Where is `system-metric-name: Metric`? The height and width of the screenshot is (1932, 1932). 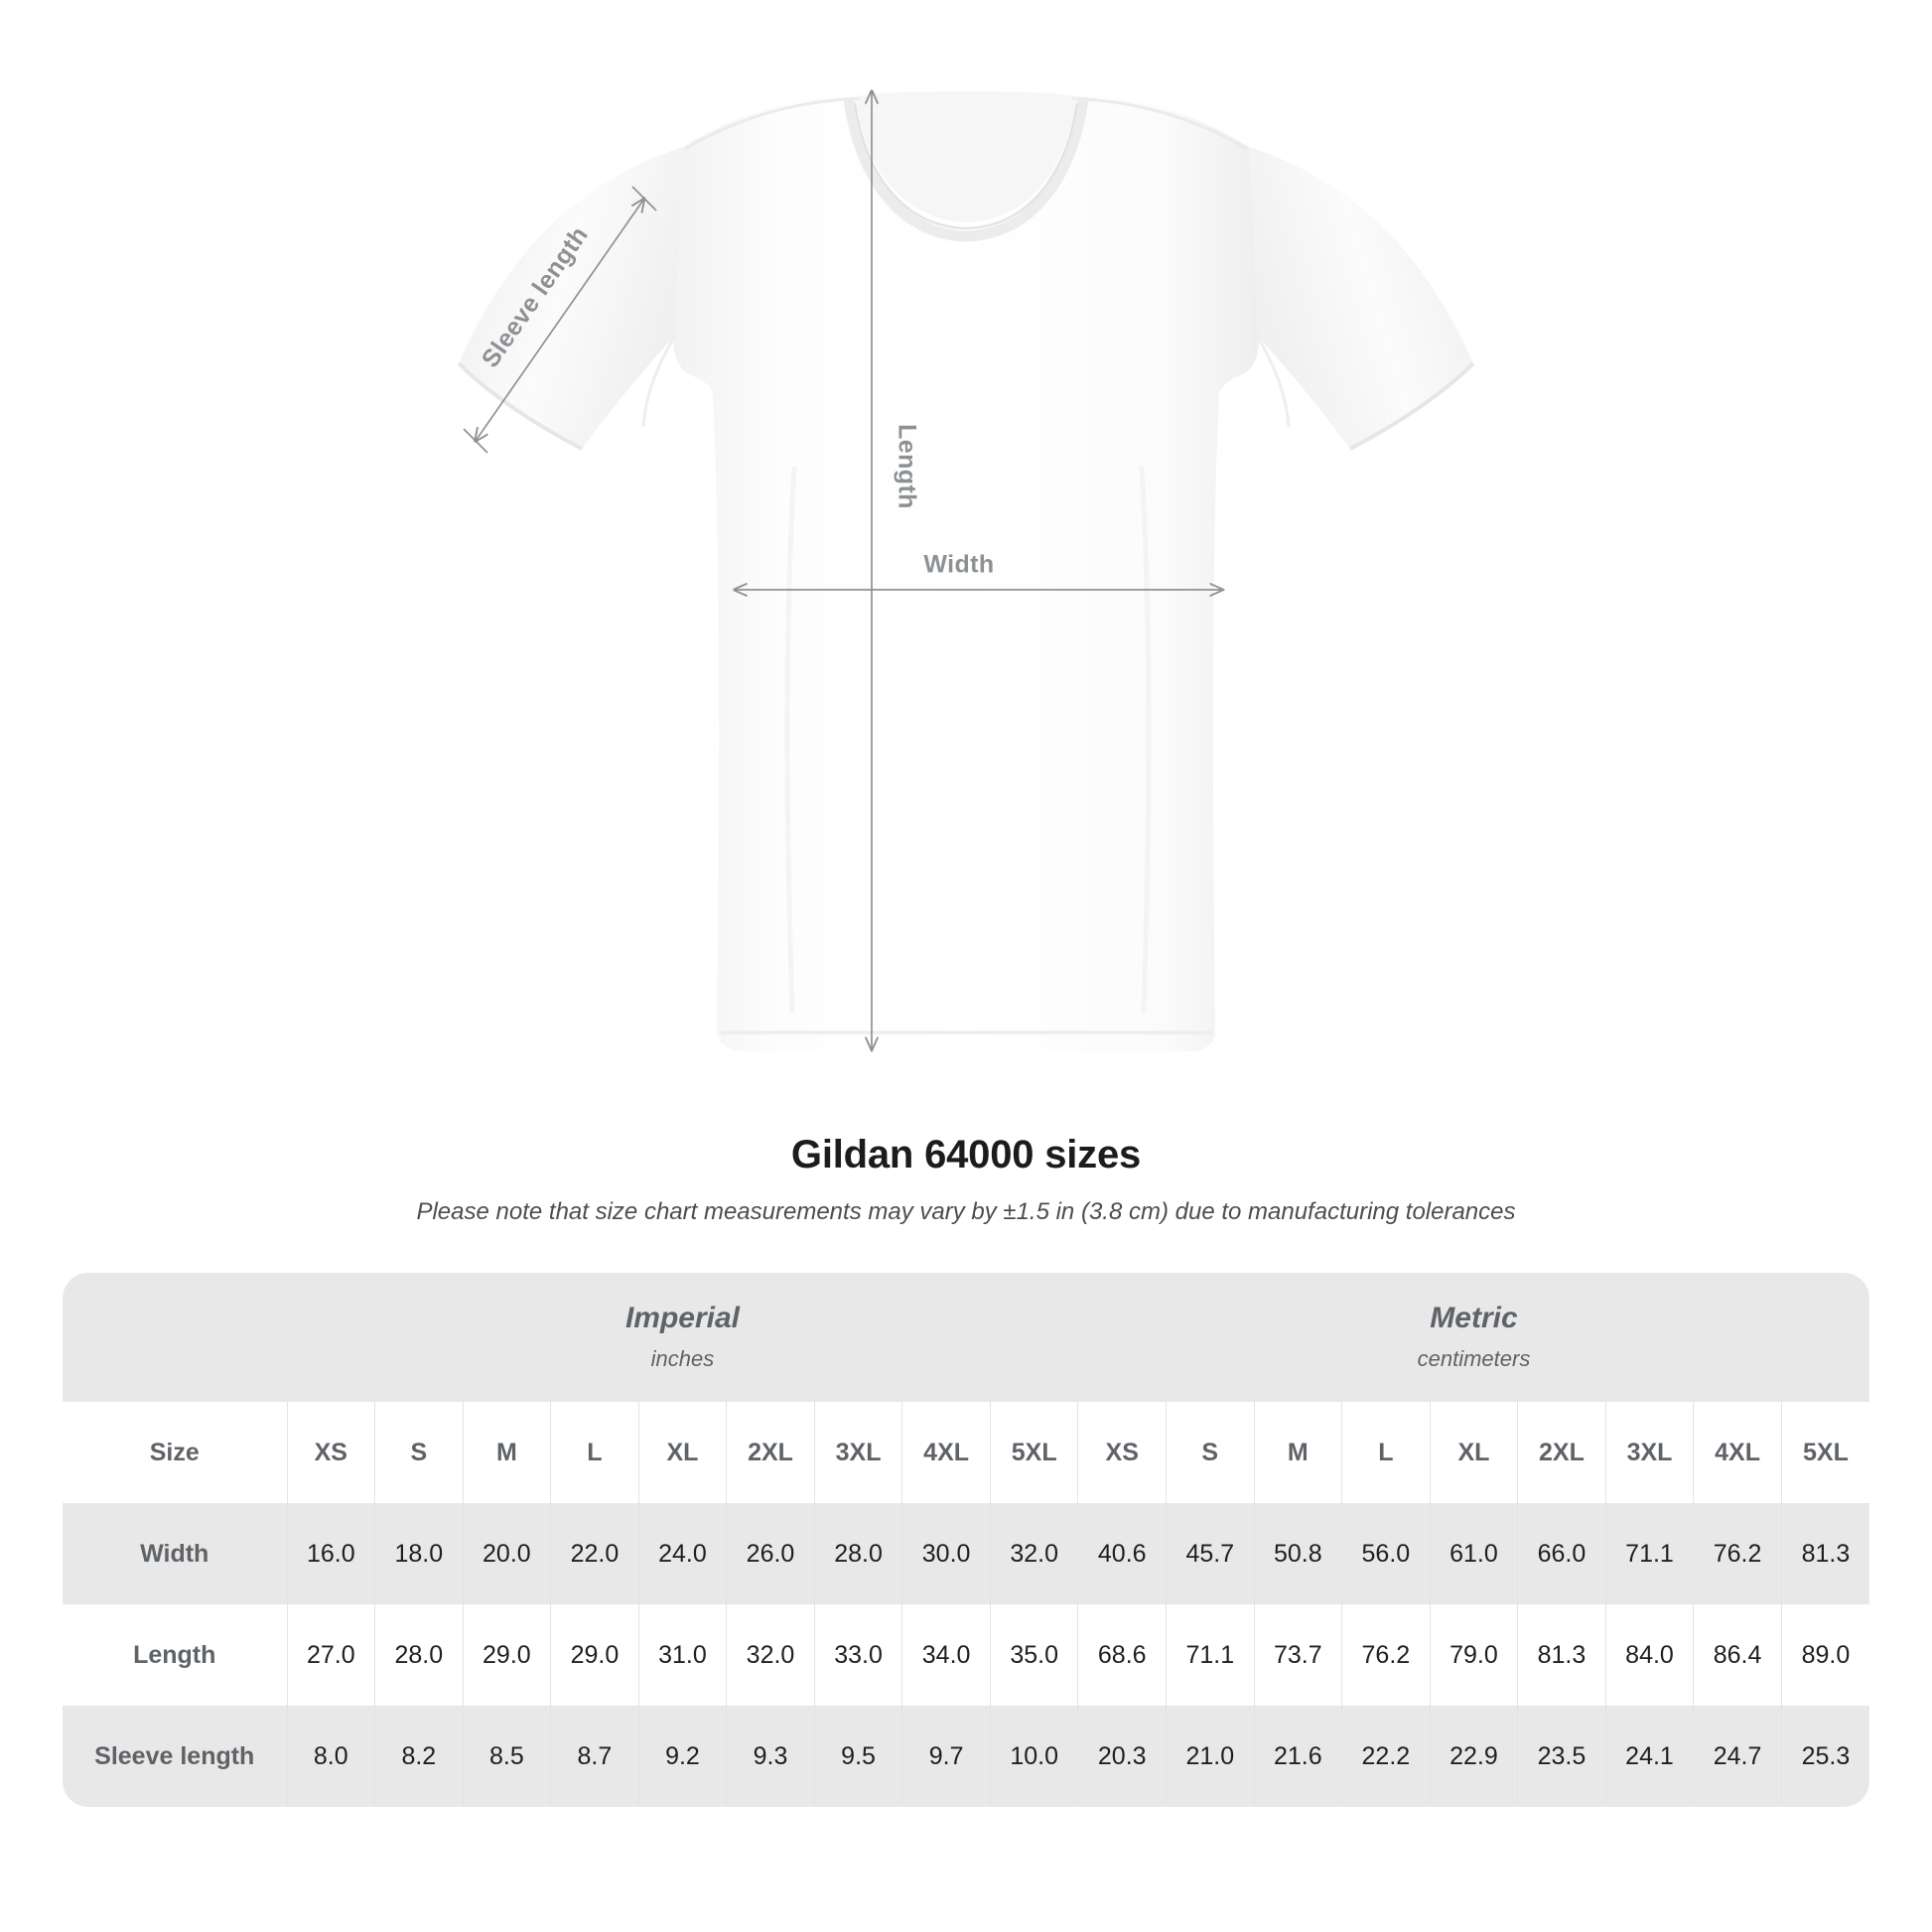 system-metric-name: Metric is located at coordinates (1474, 1318).